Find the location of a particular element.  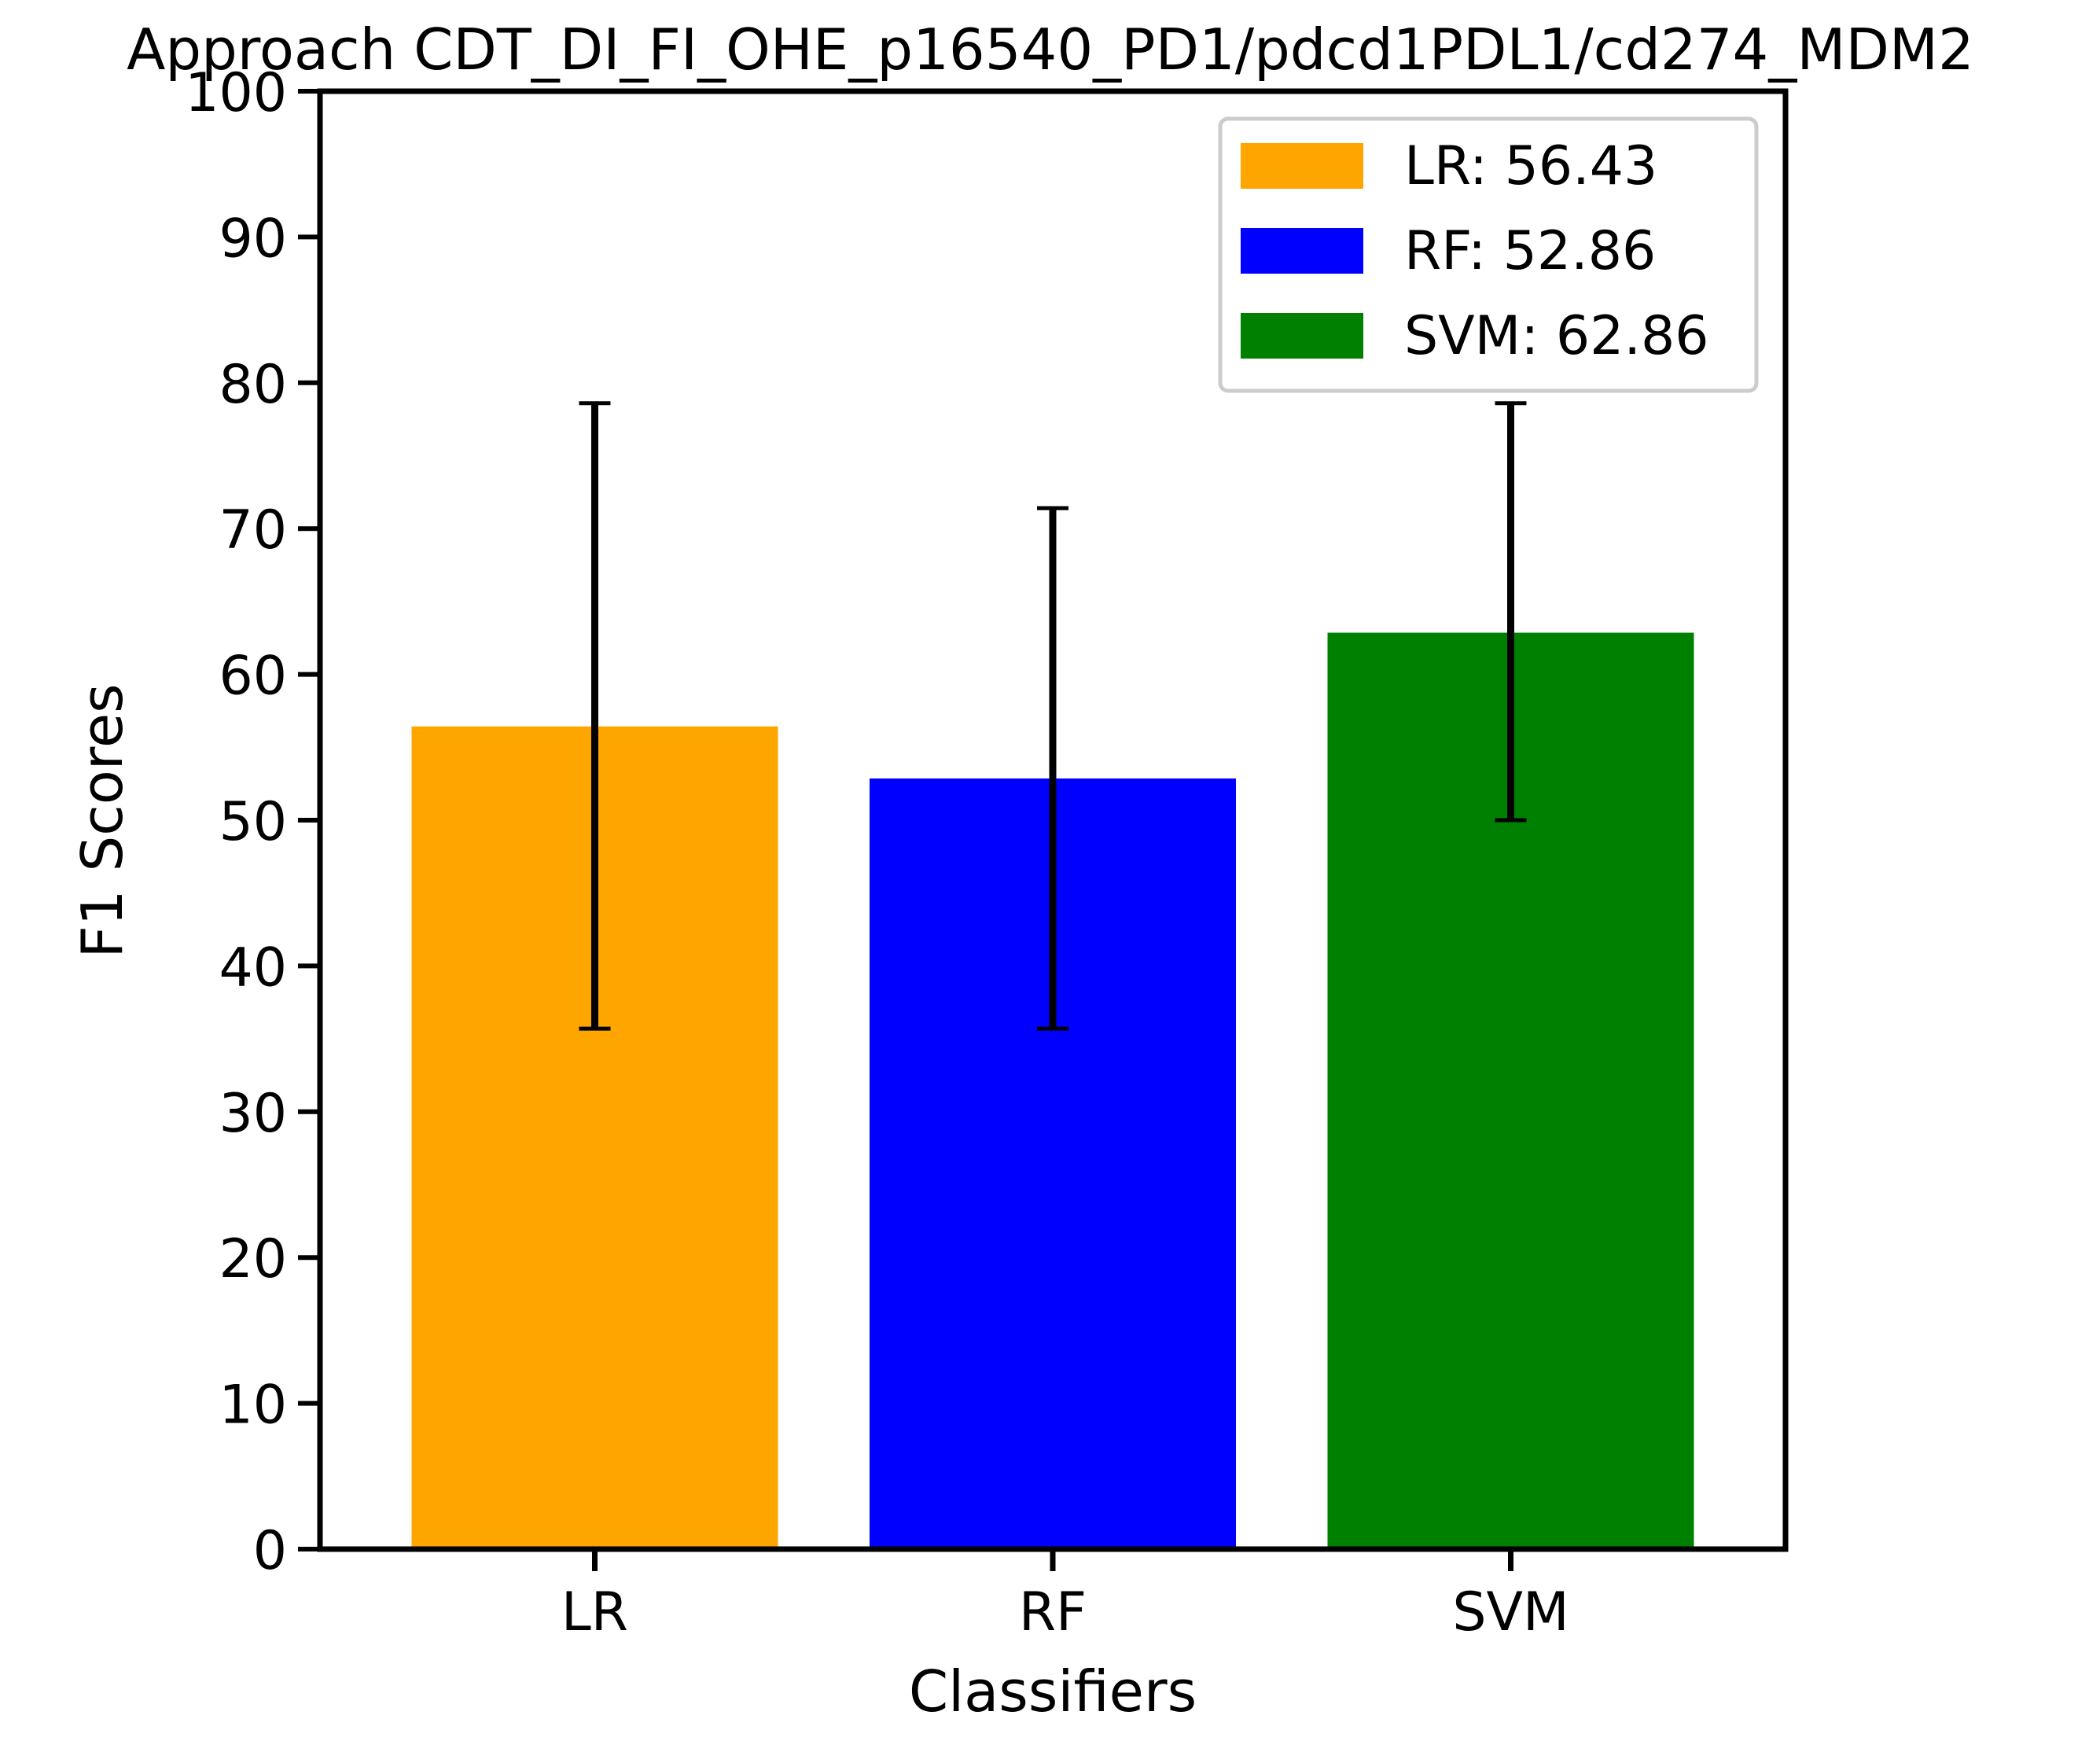

y-tick-label: 70 is located at coordinates (253, 530).